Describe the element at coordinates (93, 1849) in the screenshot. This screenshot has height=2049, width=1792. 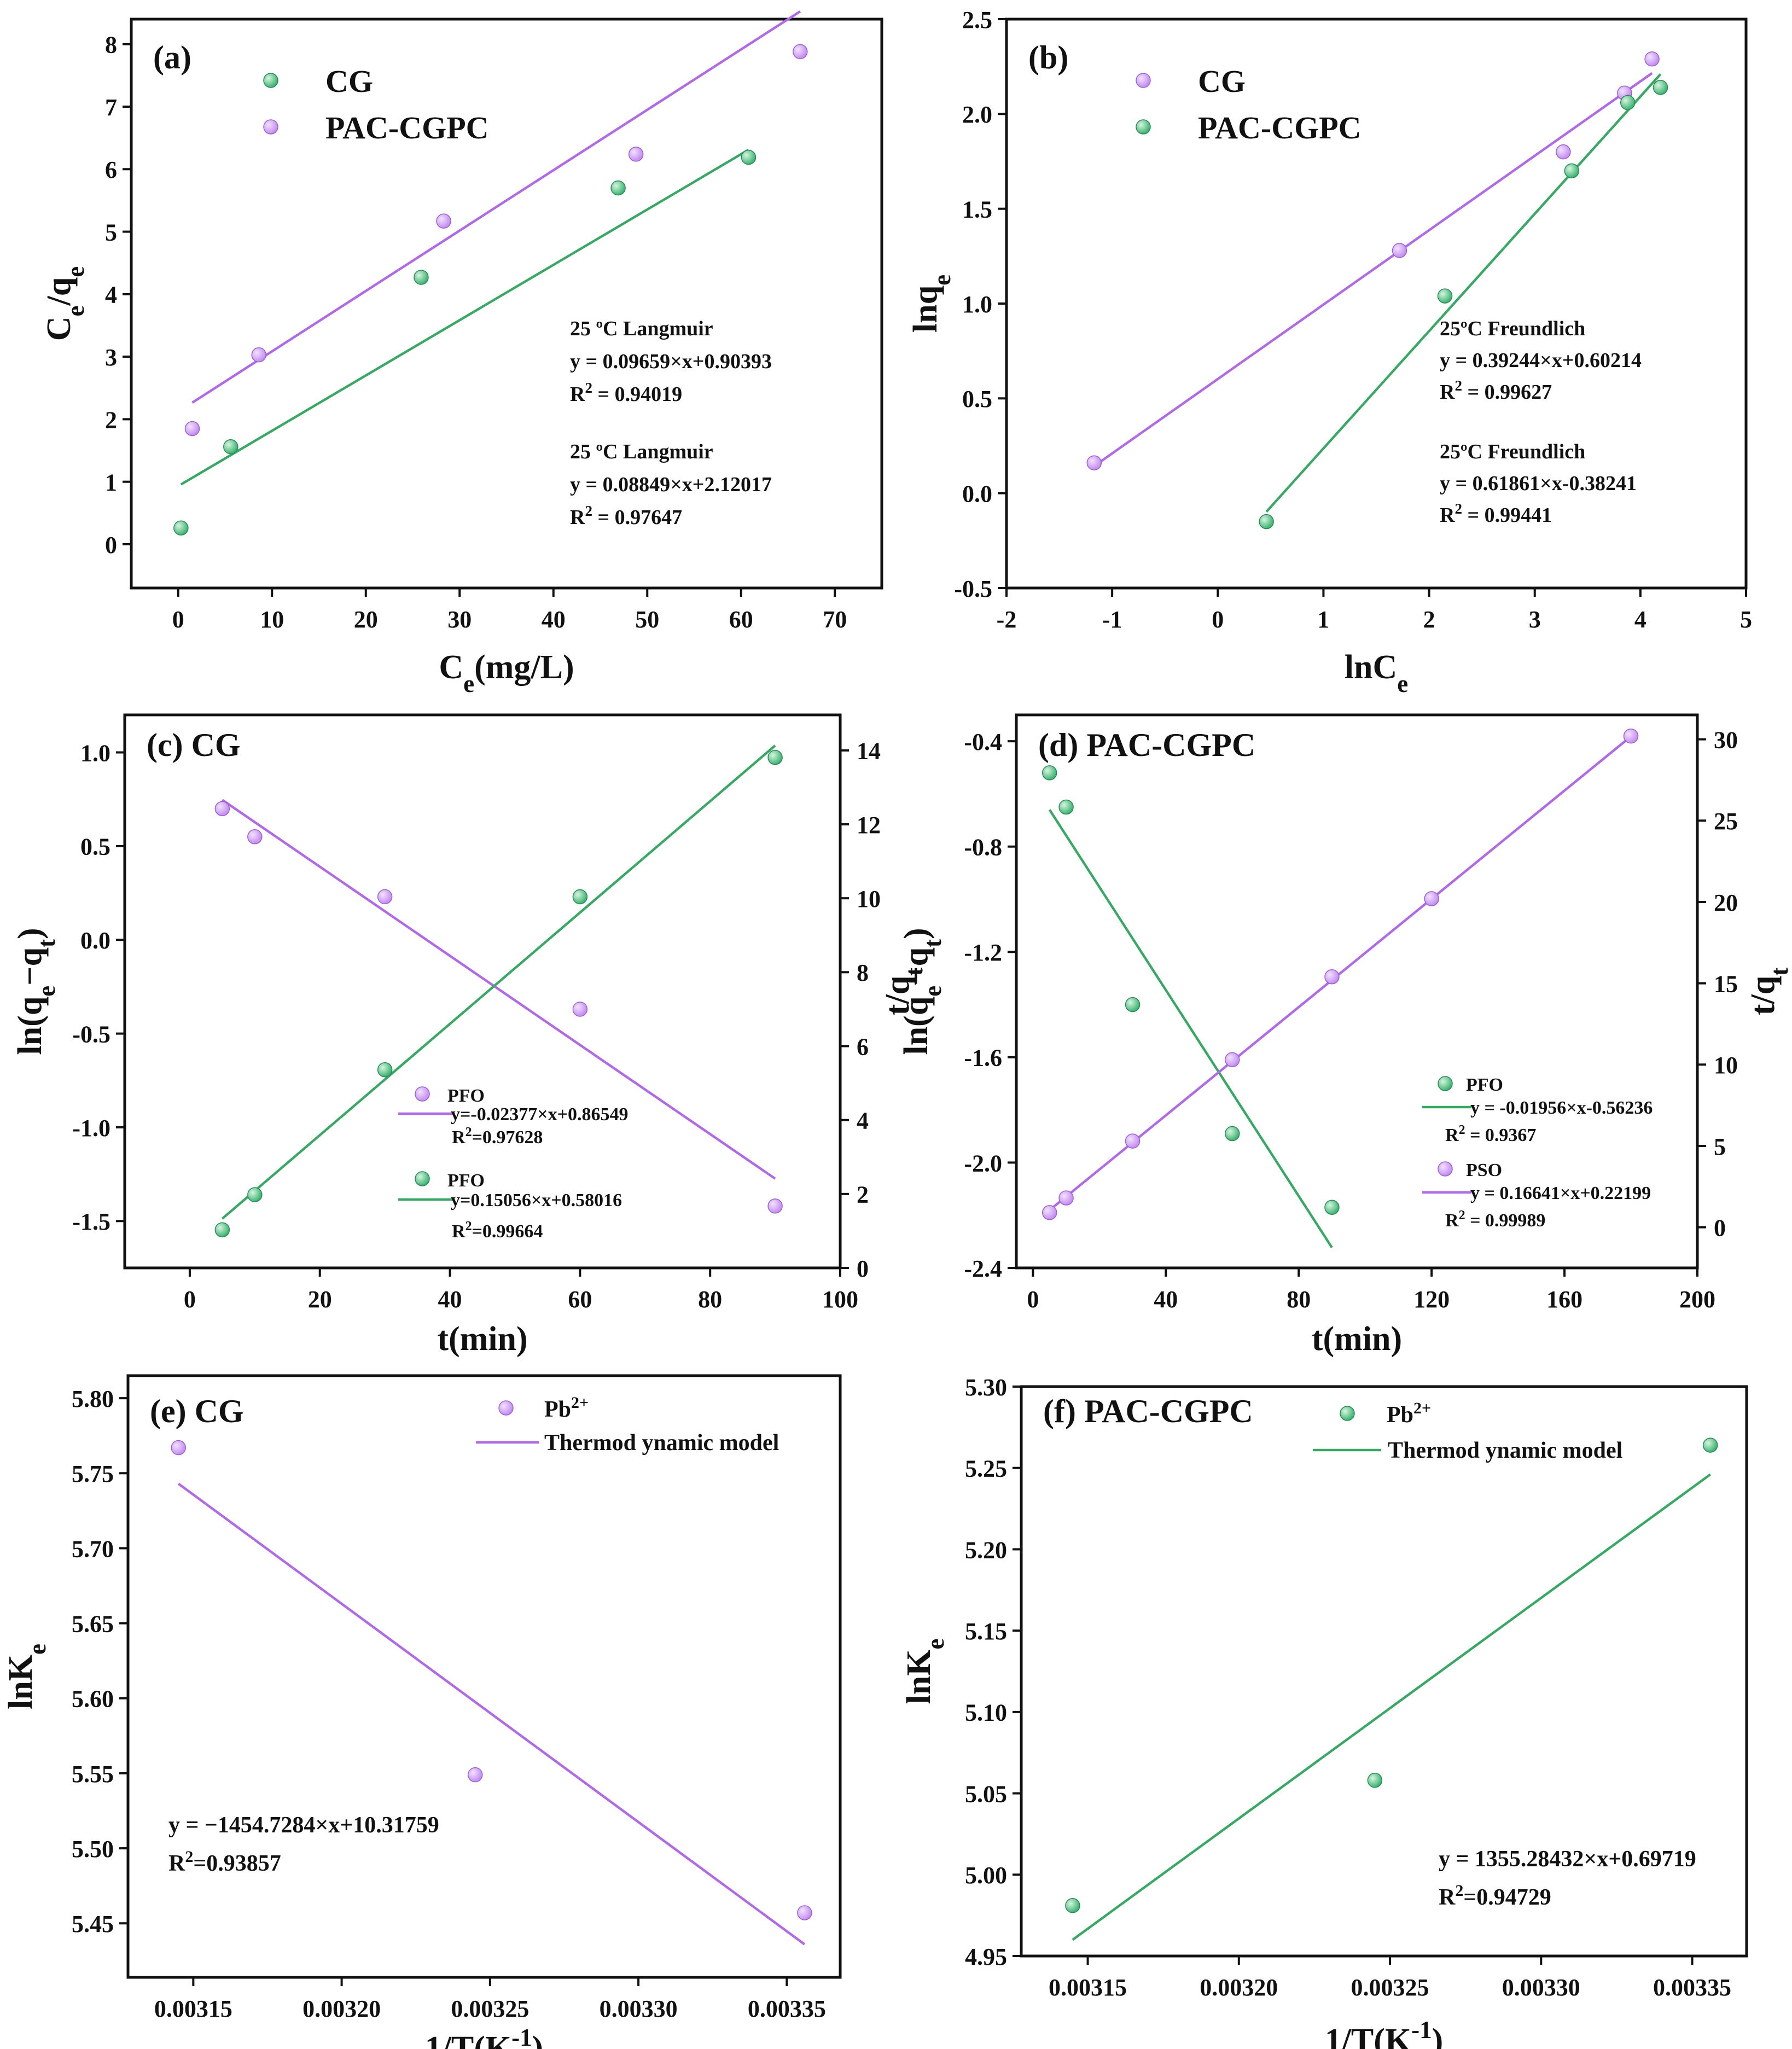
I see `y-tick-label: 5.50` at that location.